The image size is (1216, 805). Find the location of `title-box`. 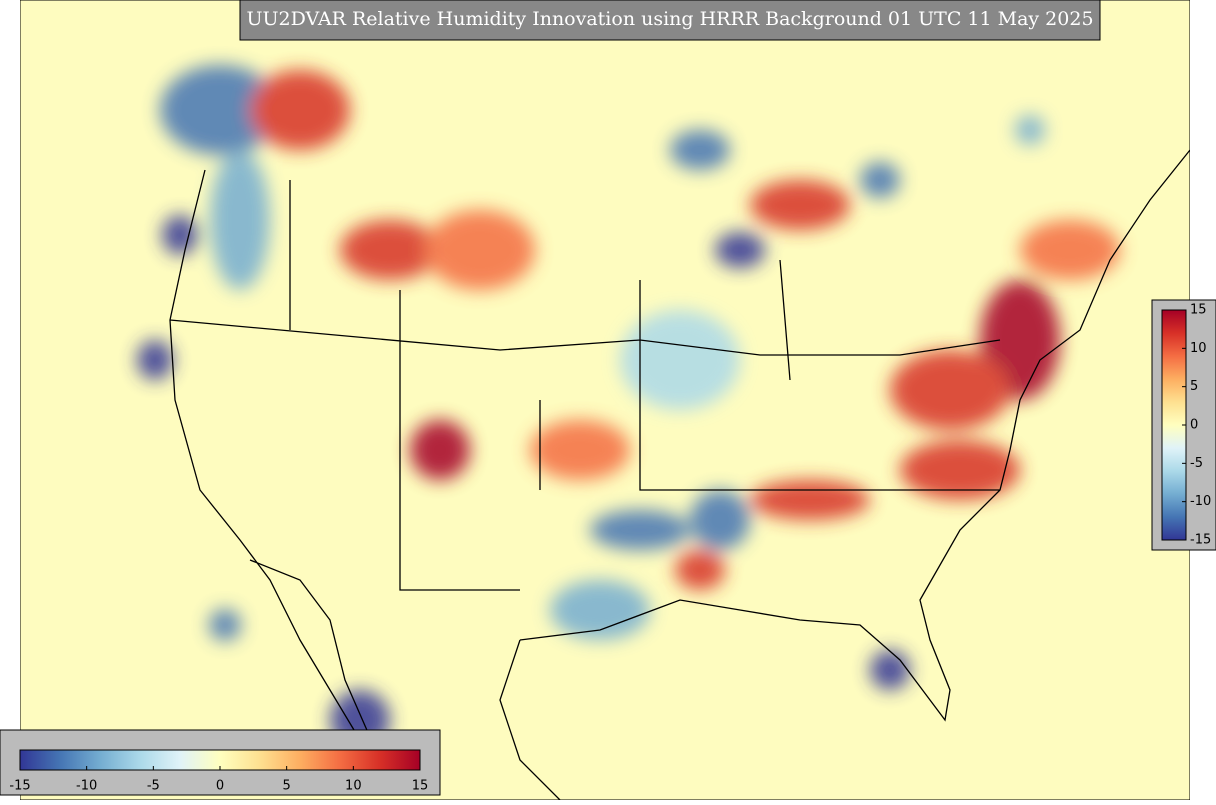

title-box is located at coordinates (670, 20).